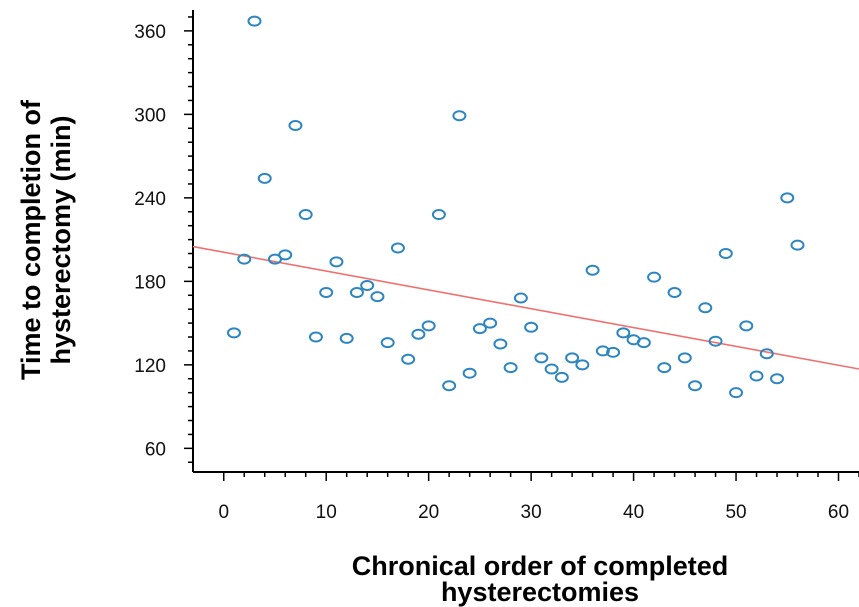  I want to click on y-tick-label: 240, so click(150, 199).